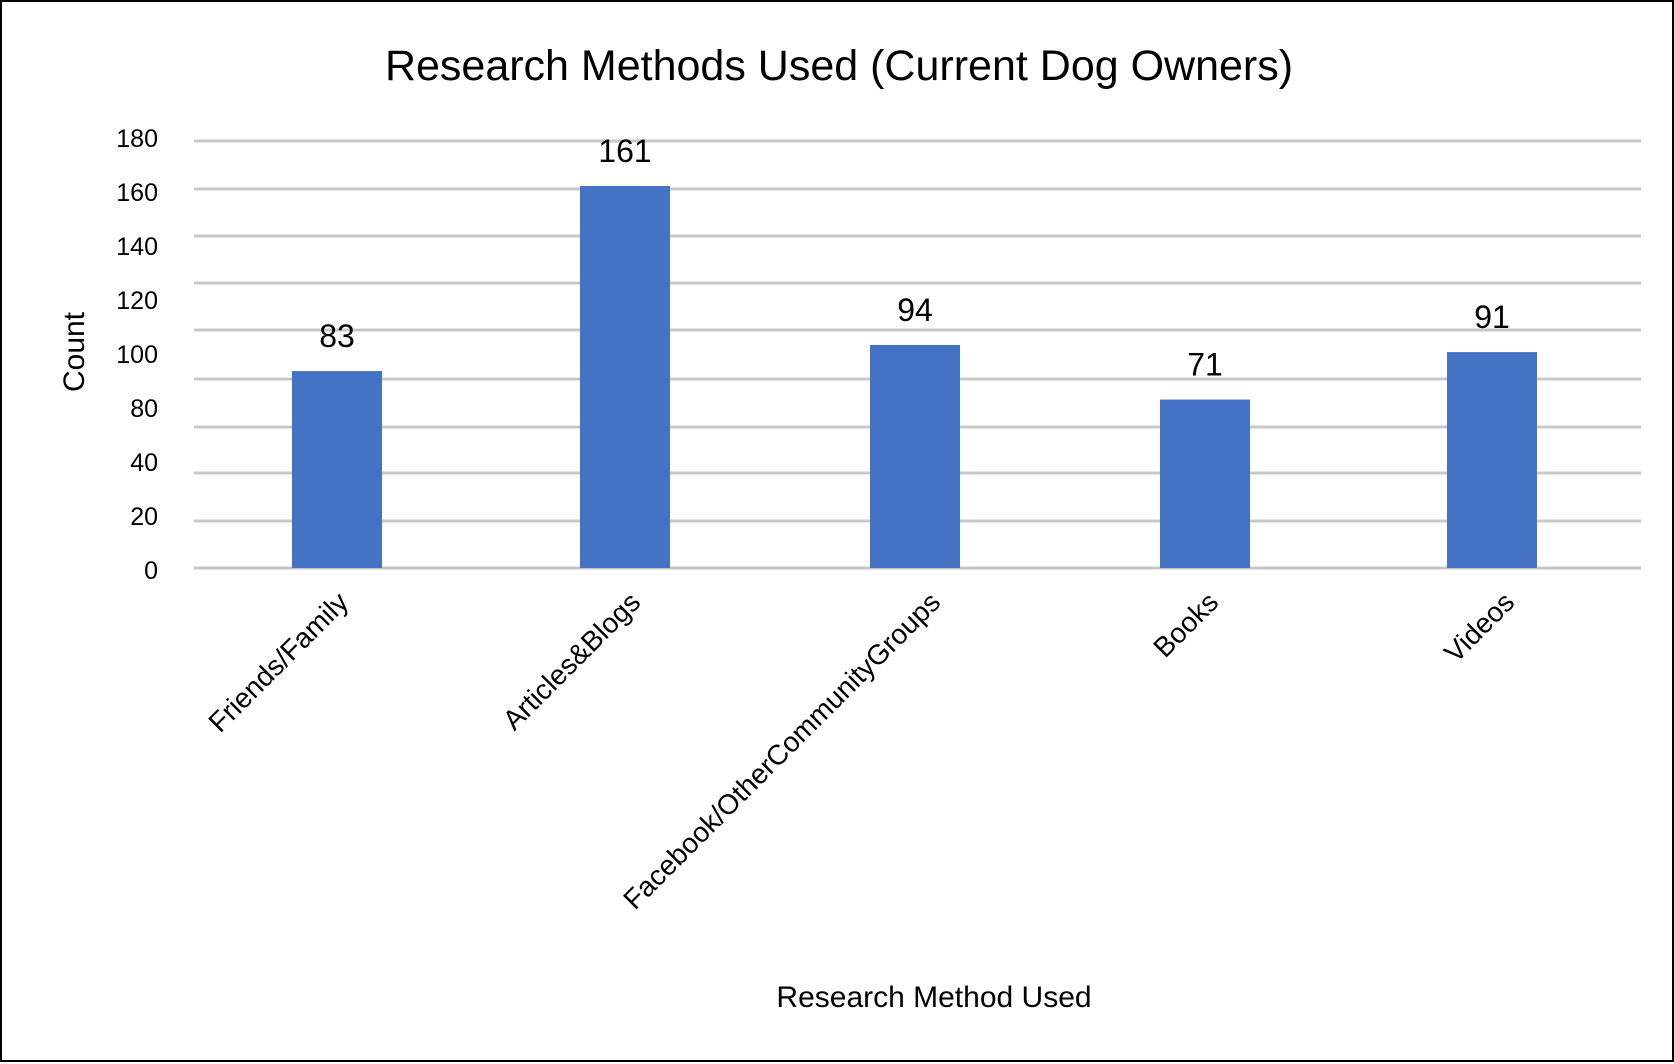 This screenshot has width=1674, height=1064. Describe the element at coordinates (624, 151) in the screenshot. I see `data-label: 161` at that location.